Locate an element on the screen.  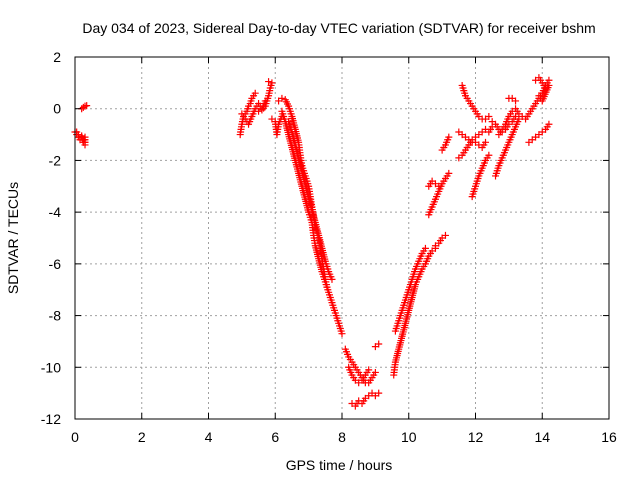
x-tick-label: 4 is located at coordinates (209, 437).